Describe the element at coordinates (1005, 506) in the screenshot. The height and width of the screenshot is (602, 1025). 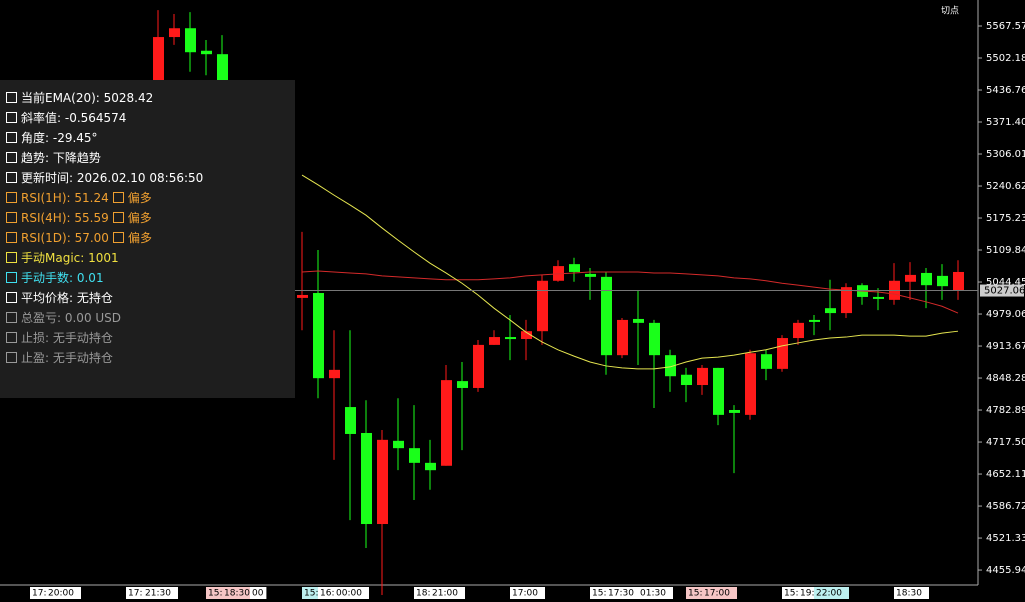
I see `y-tick-label: 4586.72` at that location.